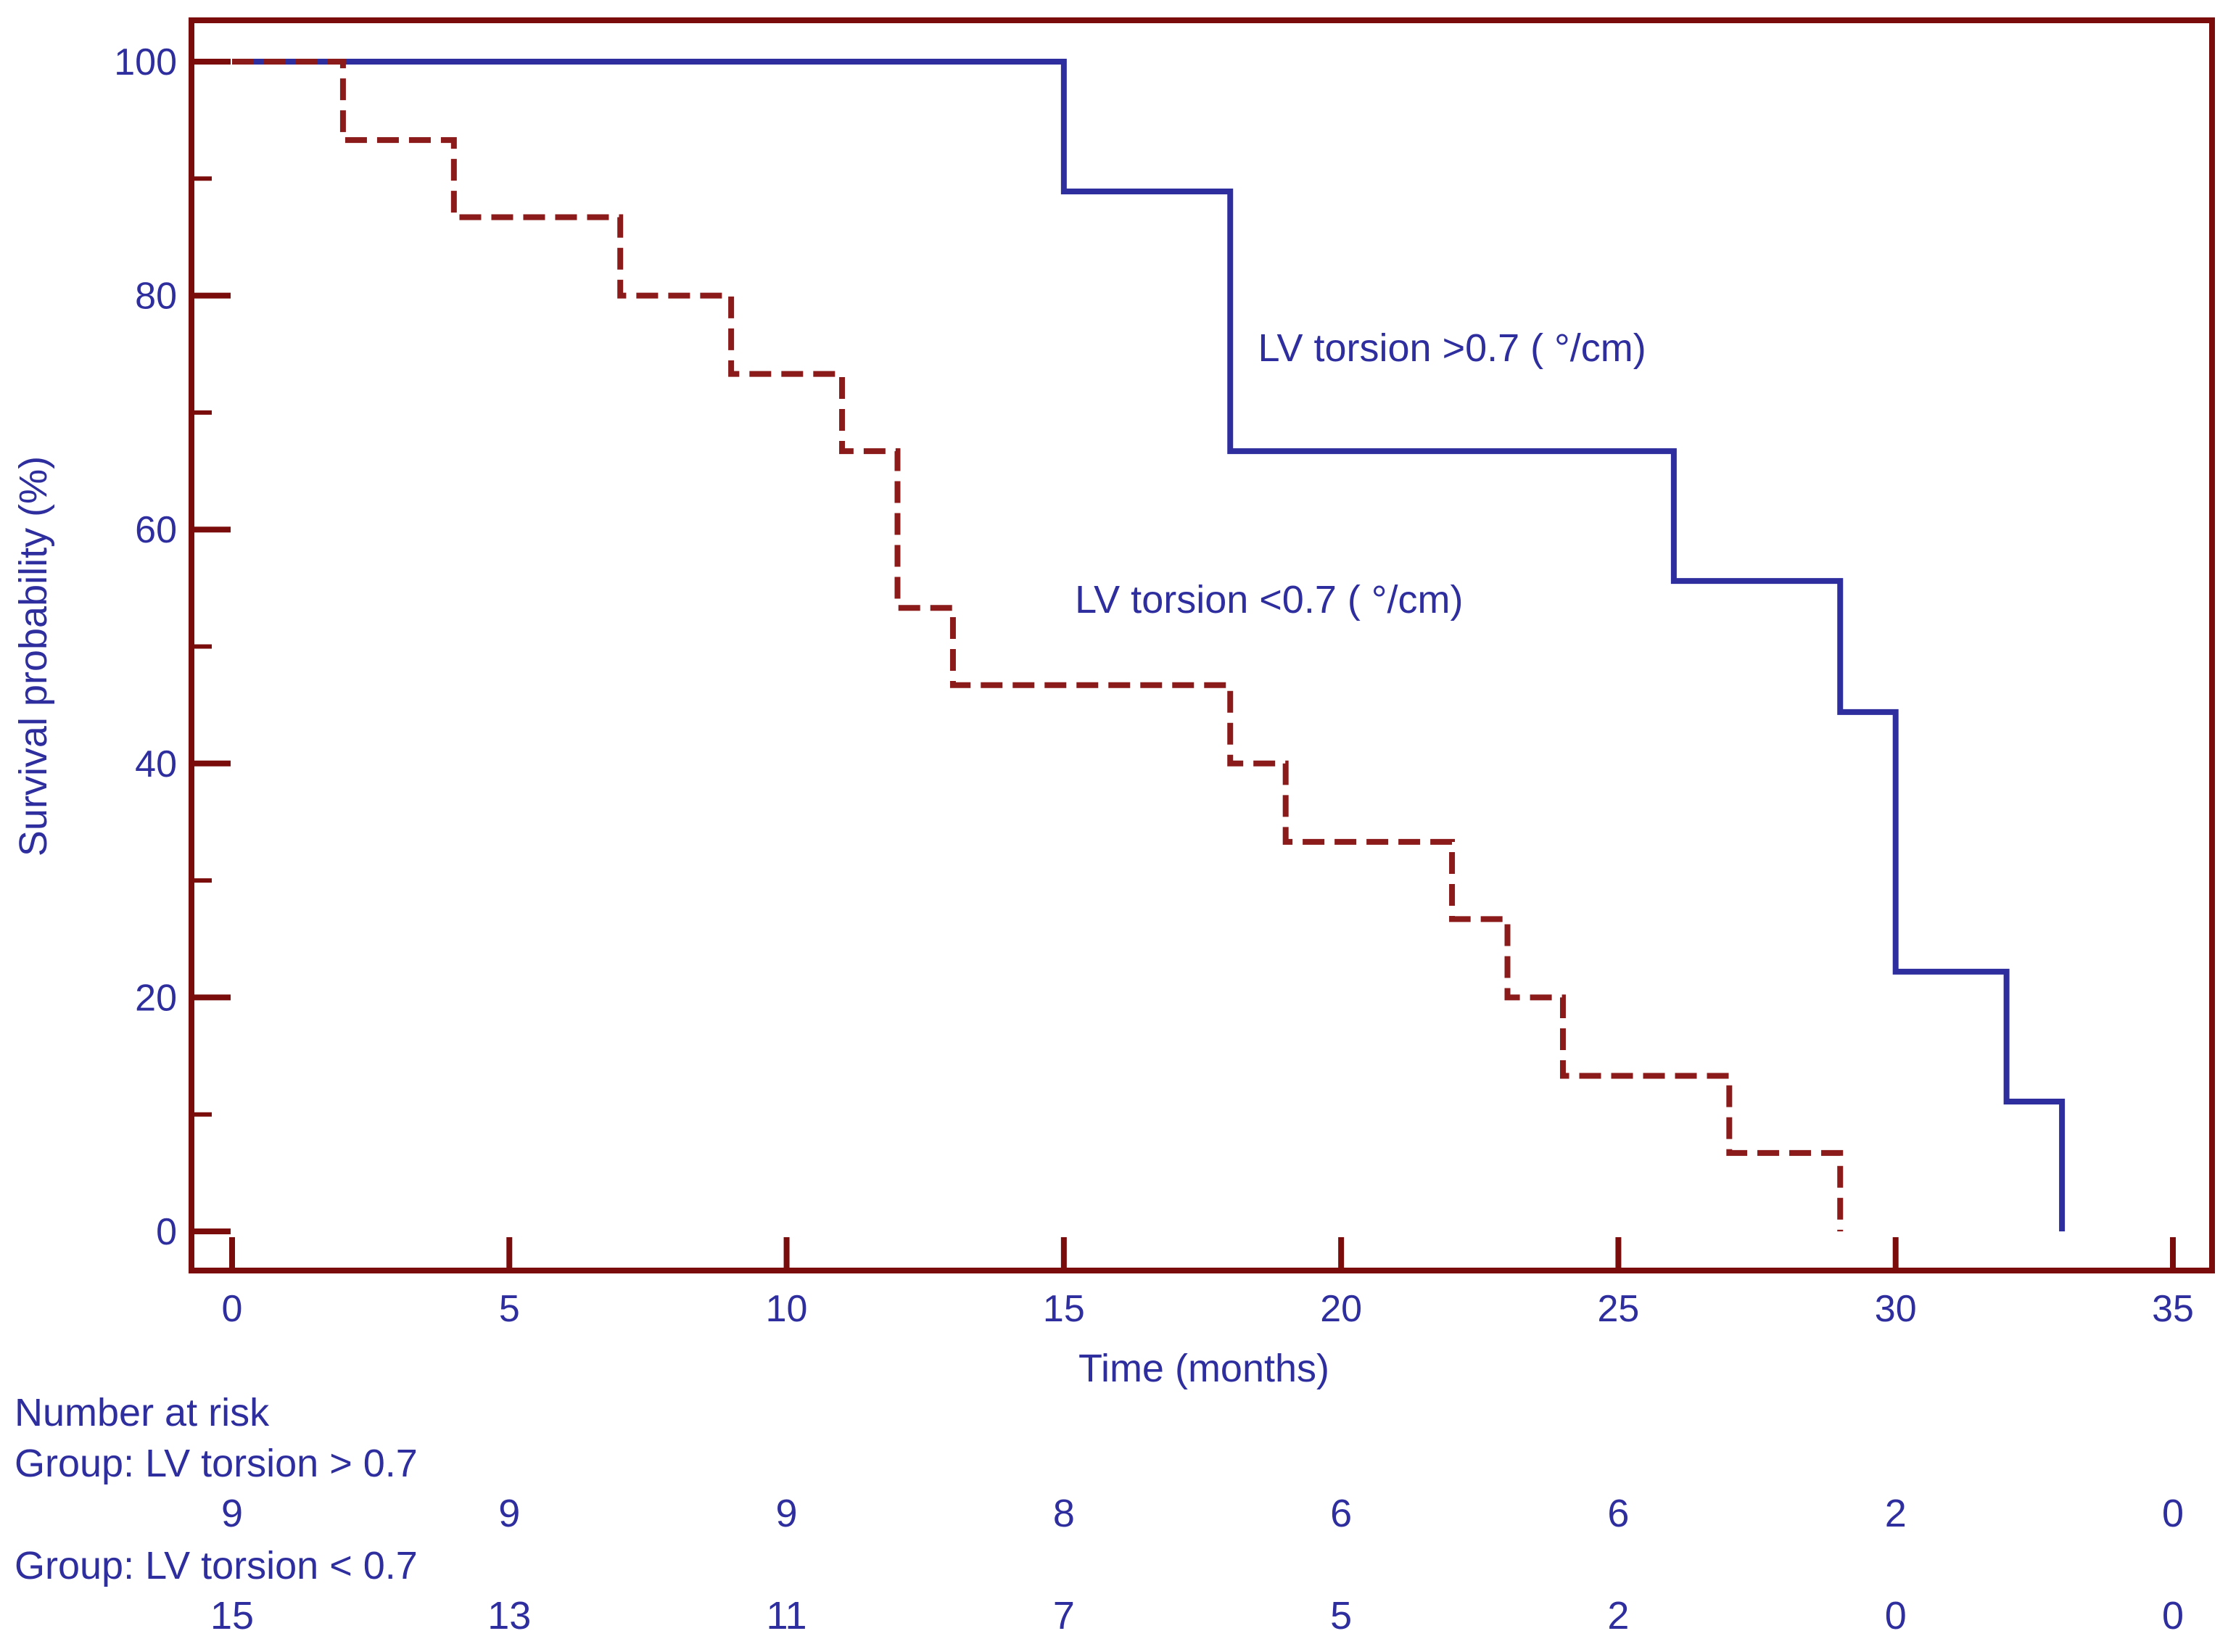 The image size is (2228, 1652). Describe the element at coordinates (1341, 1309) in the screenshot. I see `x-tick-label: 20` at that location.